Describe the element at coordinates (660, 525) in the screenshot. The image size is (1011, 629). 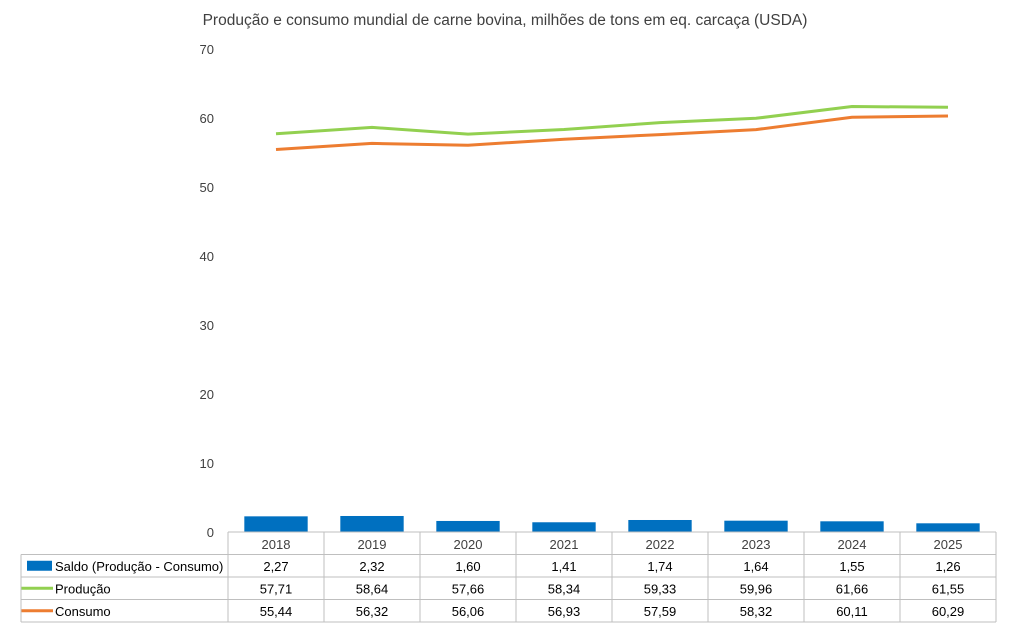
I see `bar-2022` at that location.